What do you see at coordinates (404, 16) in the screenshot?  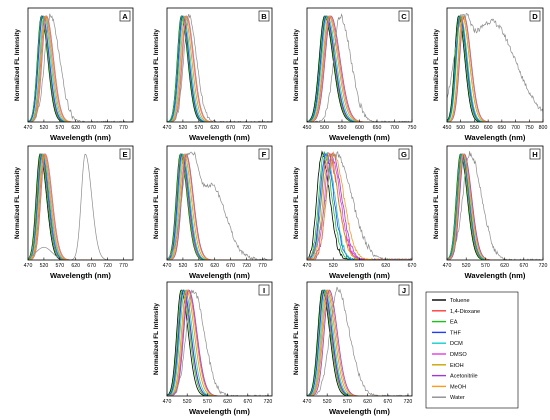 I see `svg-text: C` at bounding box center [404, 16].